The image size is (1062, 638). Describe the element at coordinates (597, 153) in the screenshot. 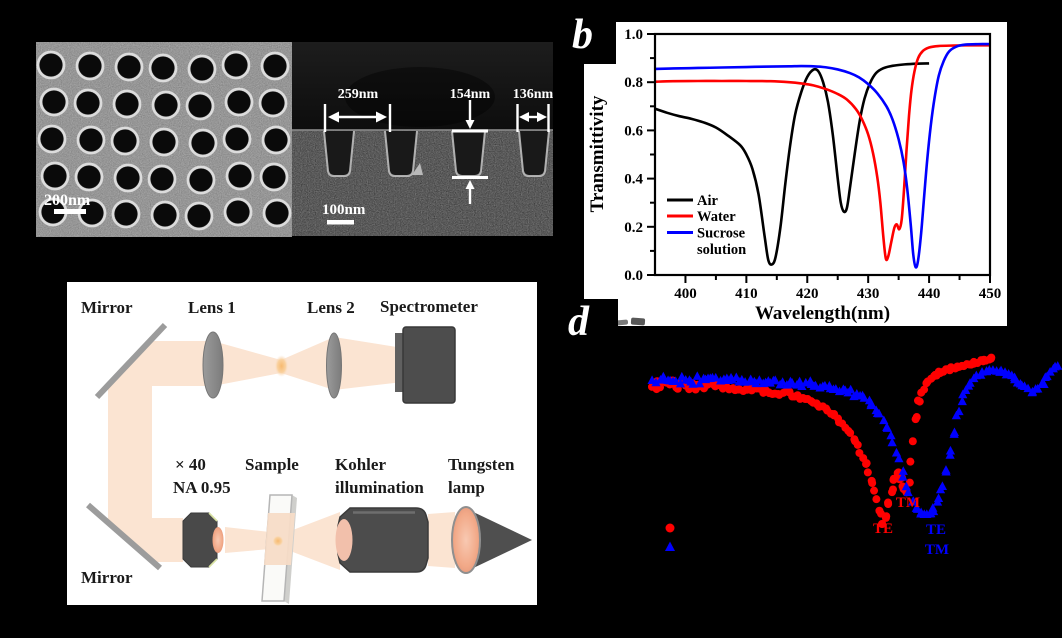

I see `y-axis-title: Transmittivity` at that location.